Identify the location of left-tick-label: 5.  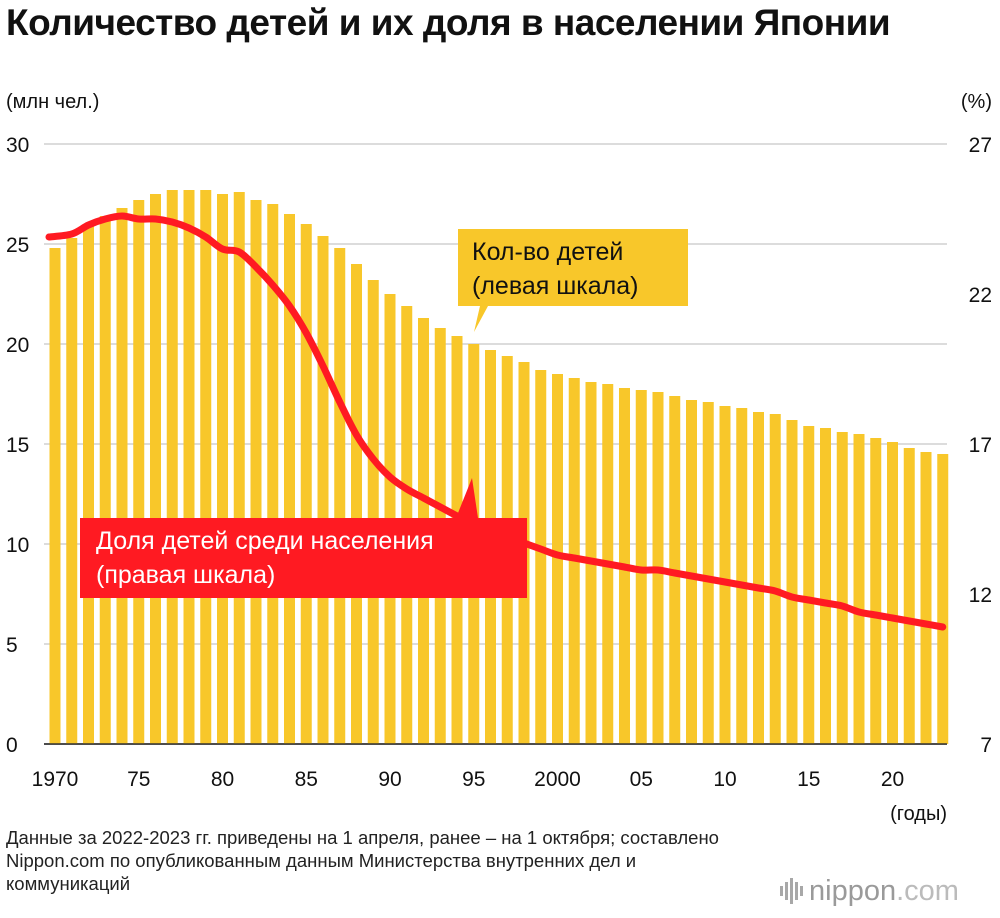
(12, 645).